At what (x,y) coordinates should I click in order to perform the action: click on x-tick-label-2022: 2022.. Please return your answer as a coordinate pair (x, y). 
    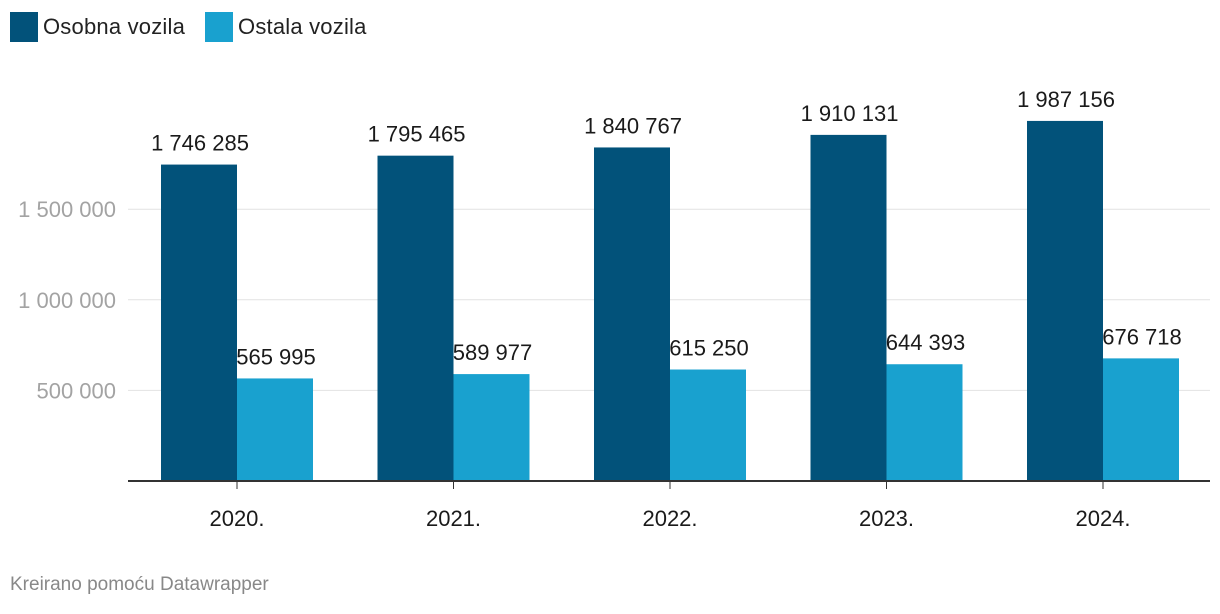
    Looking at the image, I should click on (669, 518).